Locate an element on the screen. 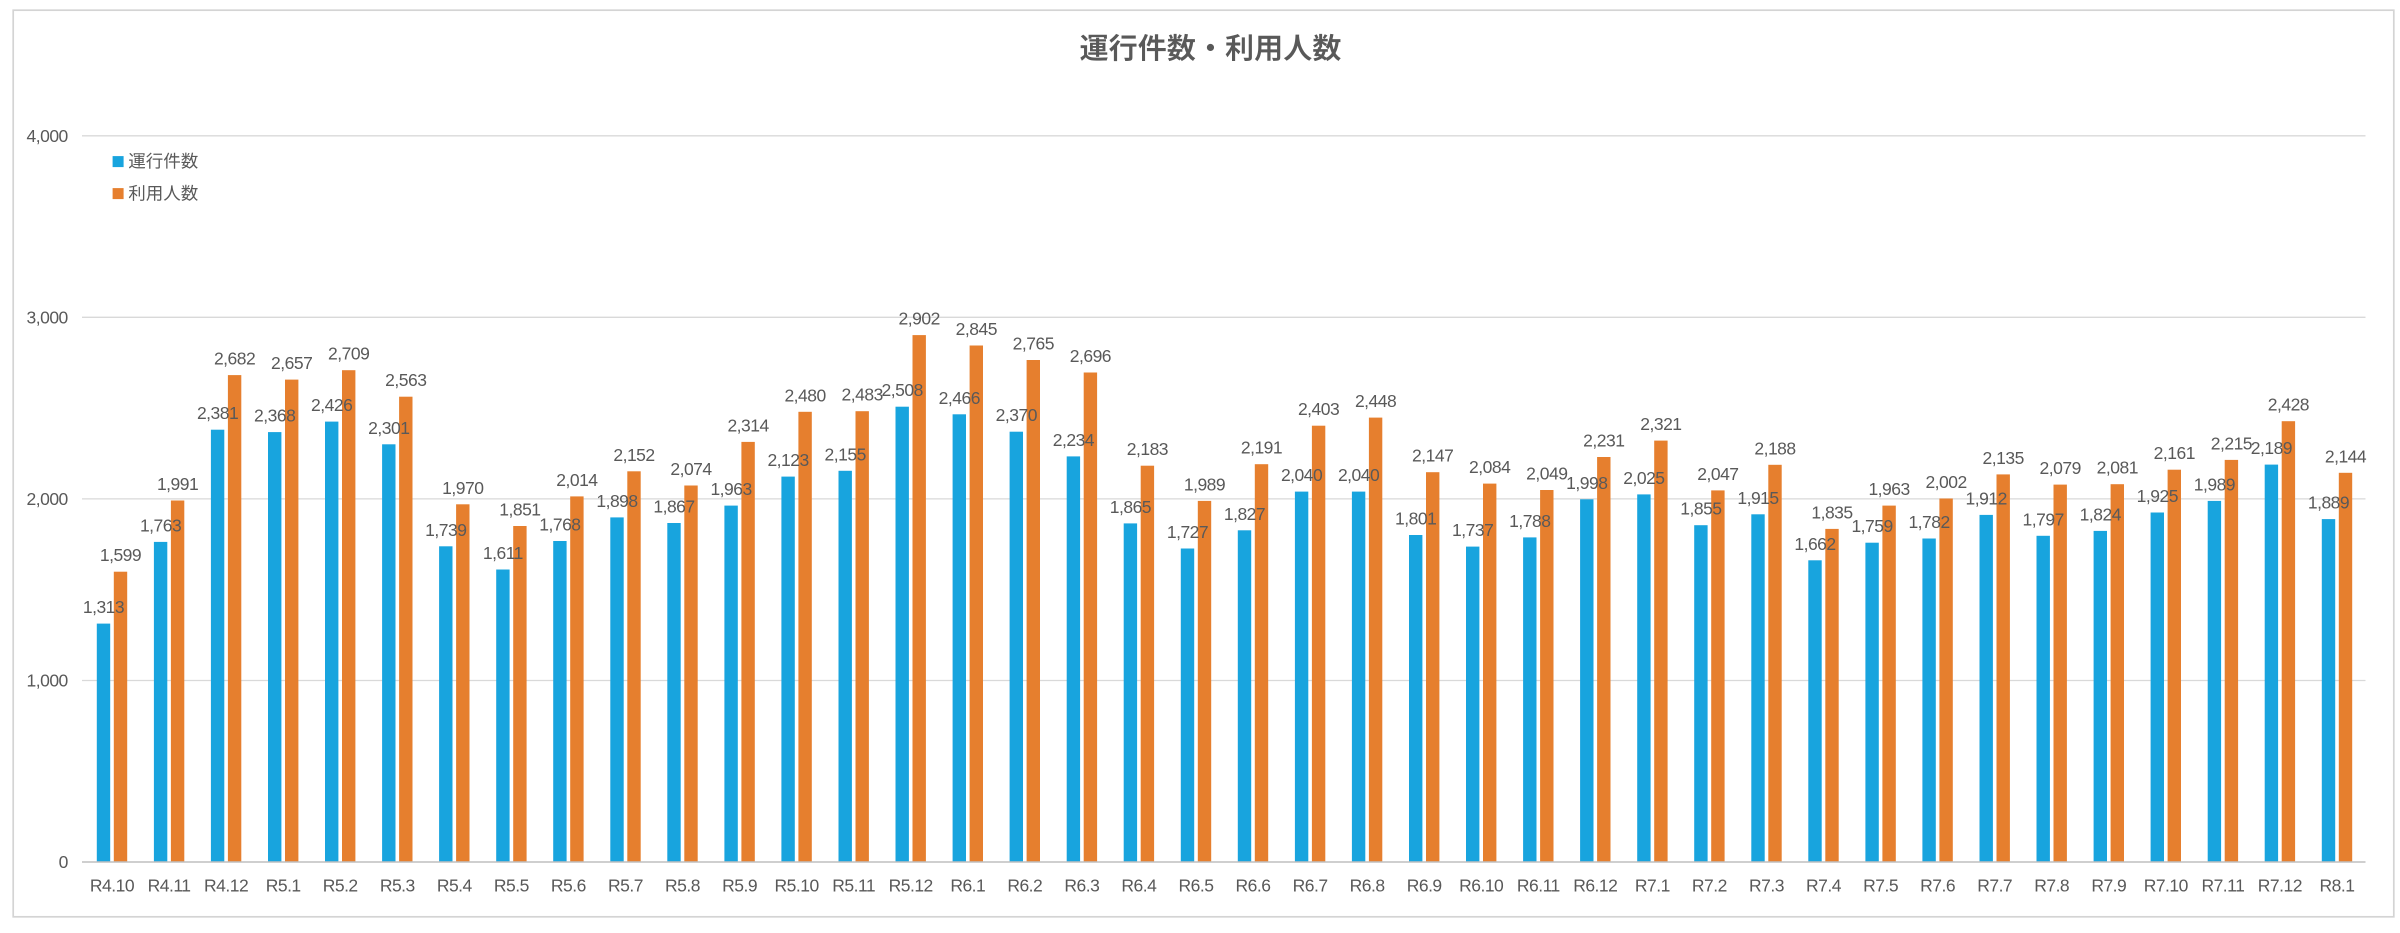 This screenshot has height=933, width=2400. svg-text: R6.10 is located at coordinates (1481, 886).